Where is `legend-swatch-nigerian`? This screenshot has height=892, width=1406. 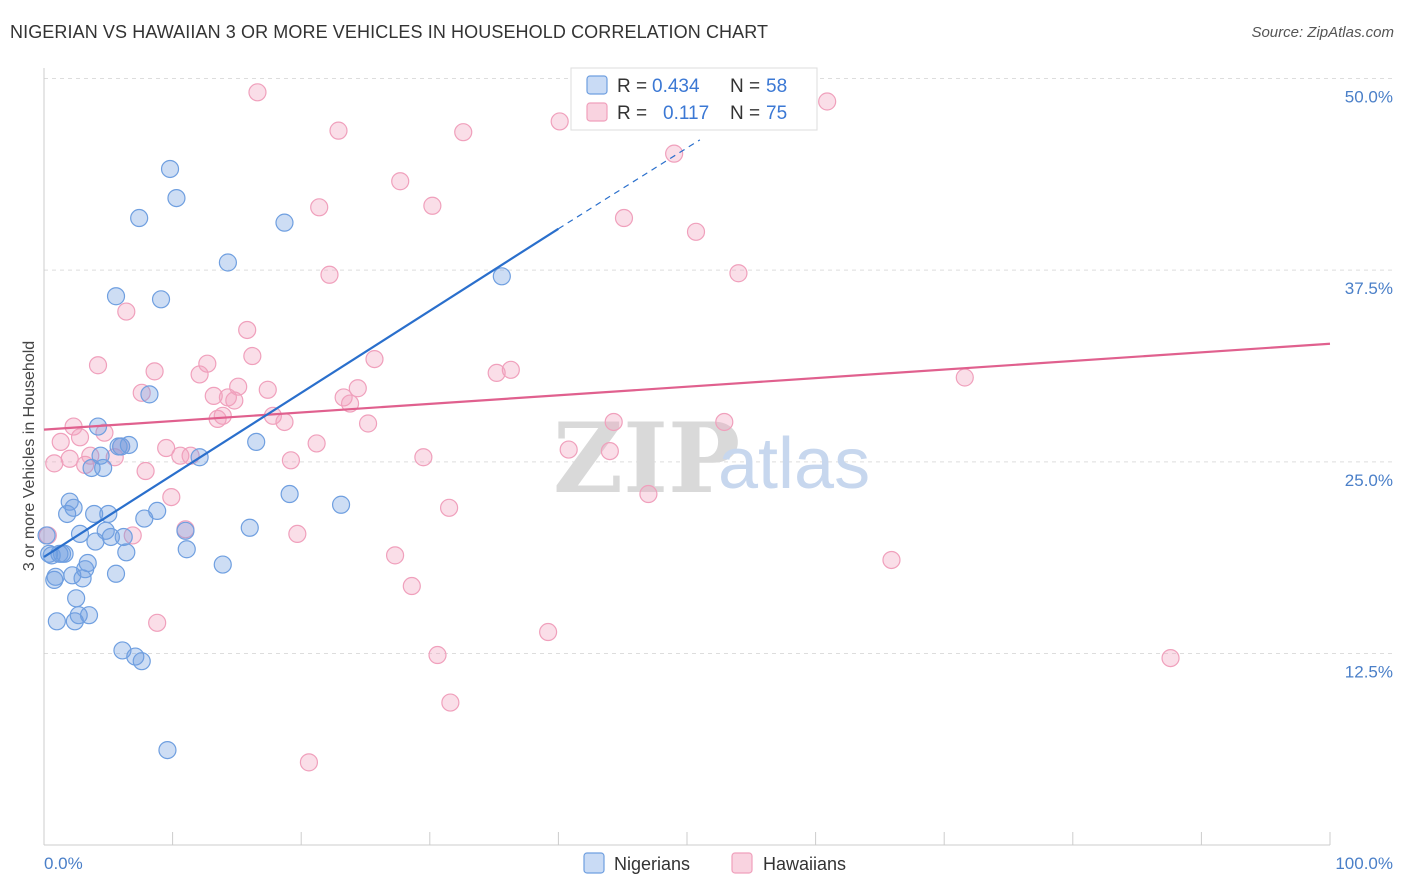 legend-swatch-nigerian is located at coordinates (597, 85).